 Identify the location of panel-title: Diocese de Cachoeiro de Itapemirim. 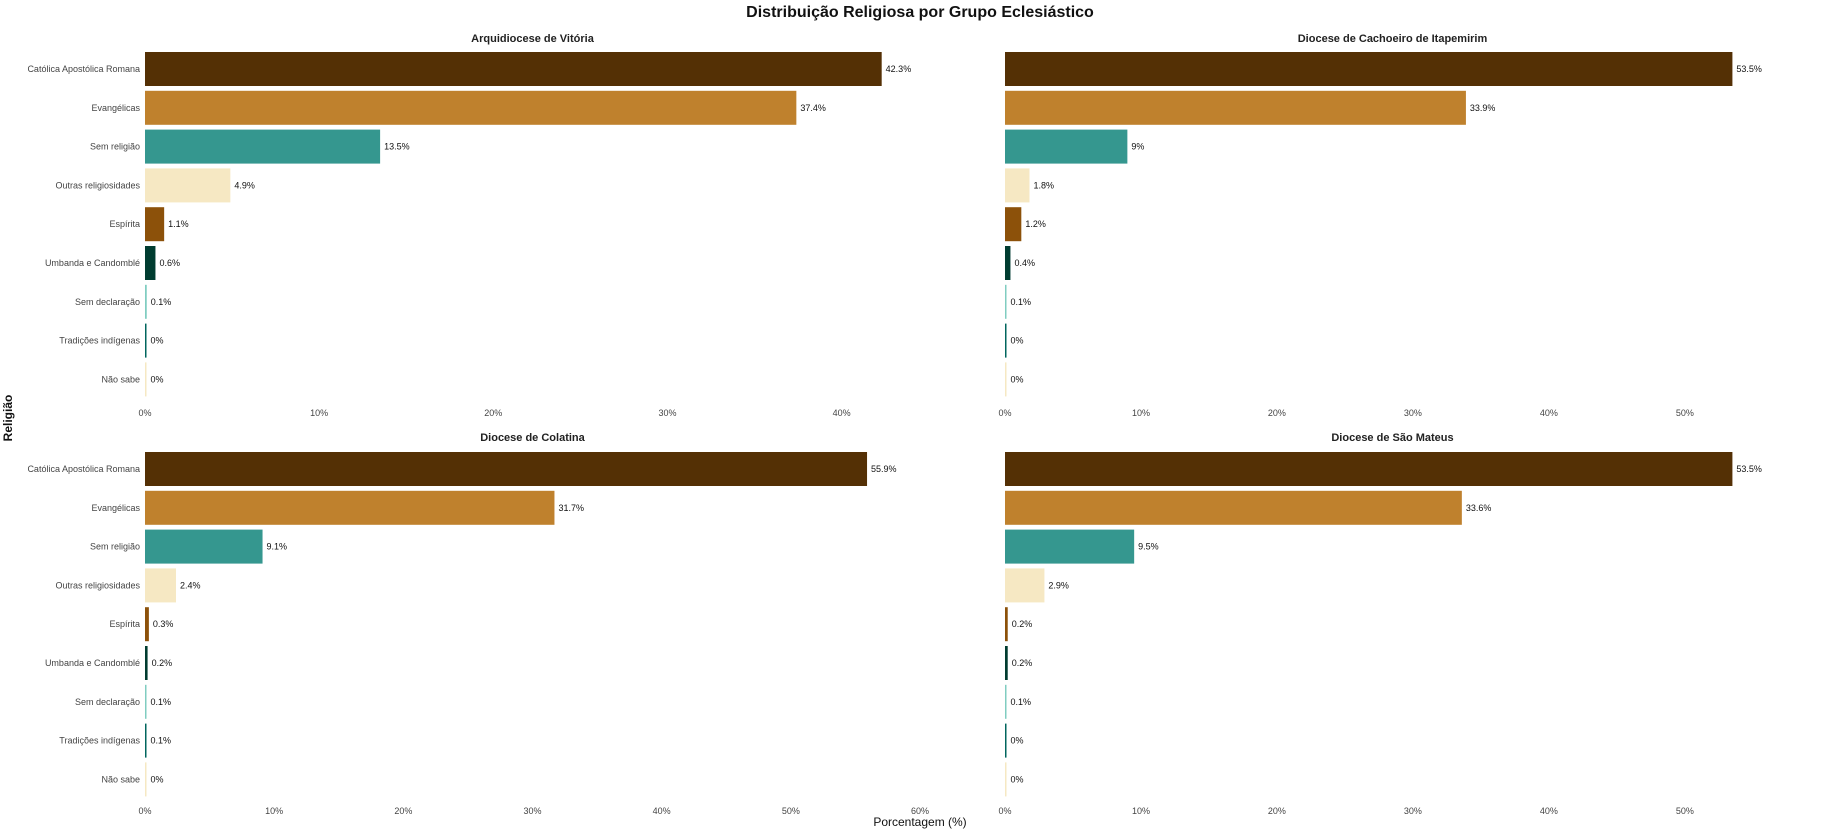
(1393, 39).